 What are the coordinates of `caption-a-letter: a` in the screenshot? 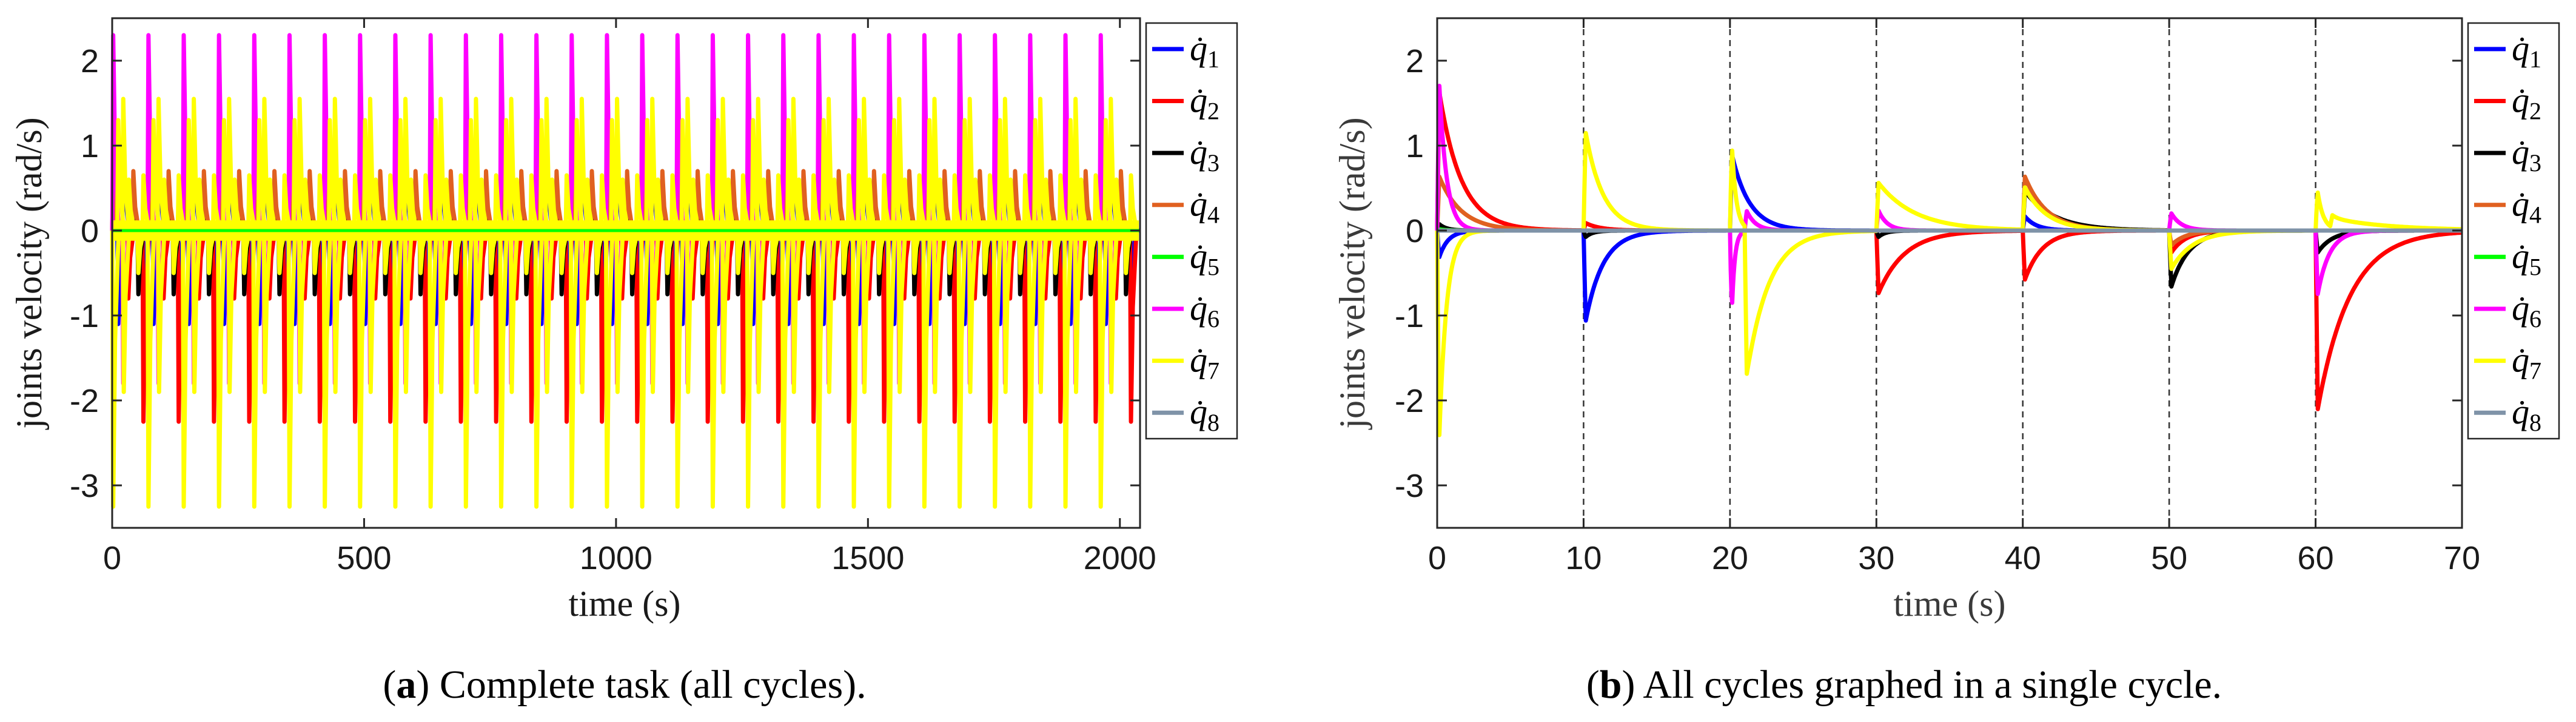 It's located at (406, 685).